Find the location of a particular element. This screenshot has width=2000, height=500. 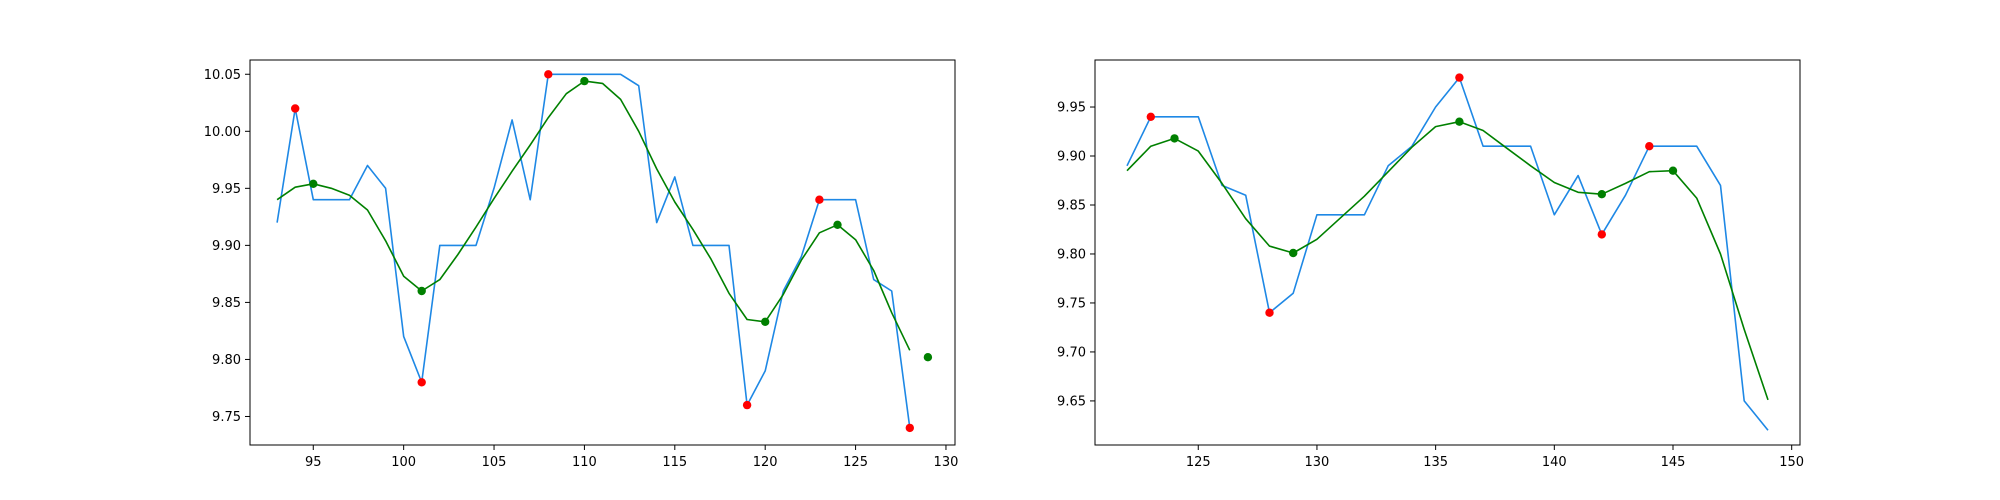

x-tick-label: 100 is located at coordinates (403, 462).